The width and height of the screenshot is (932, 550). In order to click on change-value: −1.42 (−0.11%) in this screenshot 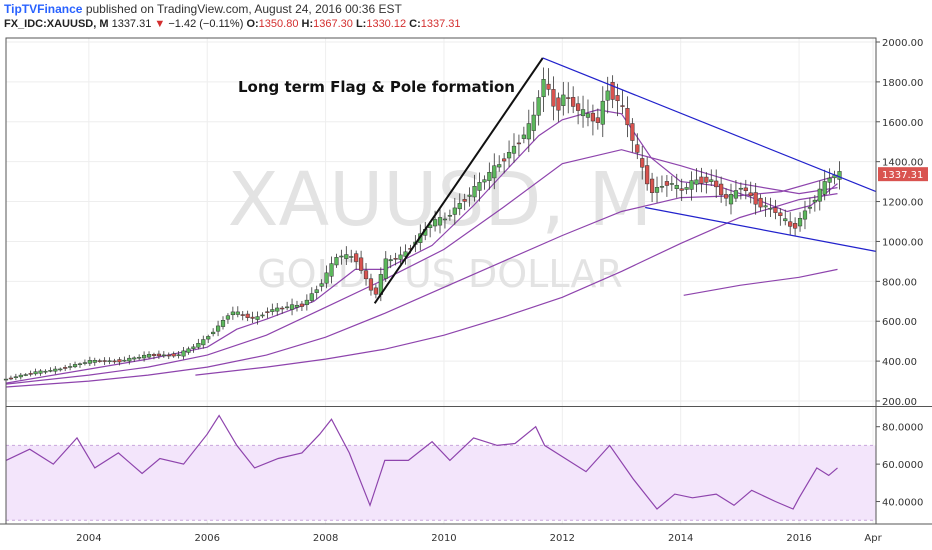, I will do `click(206, 24)`.